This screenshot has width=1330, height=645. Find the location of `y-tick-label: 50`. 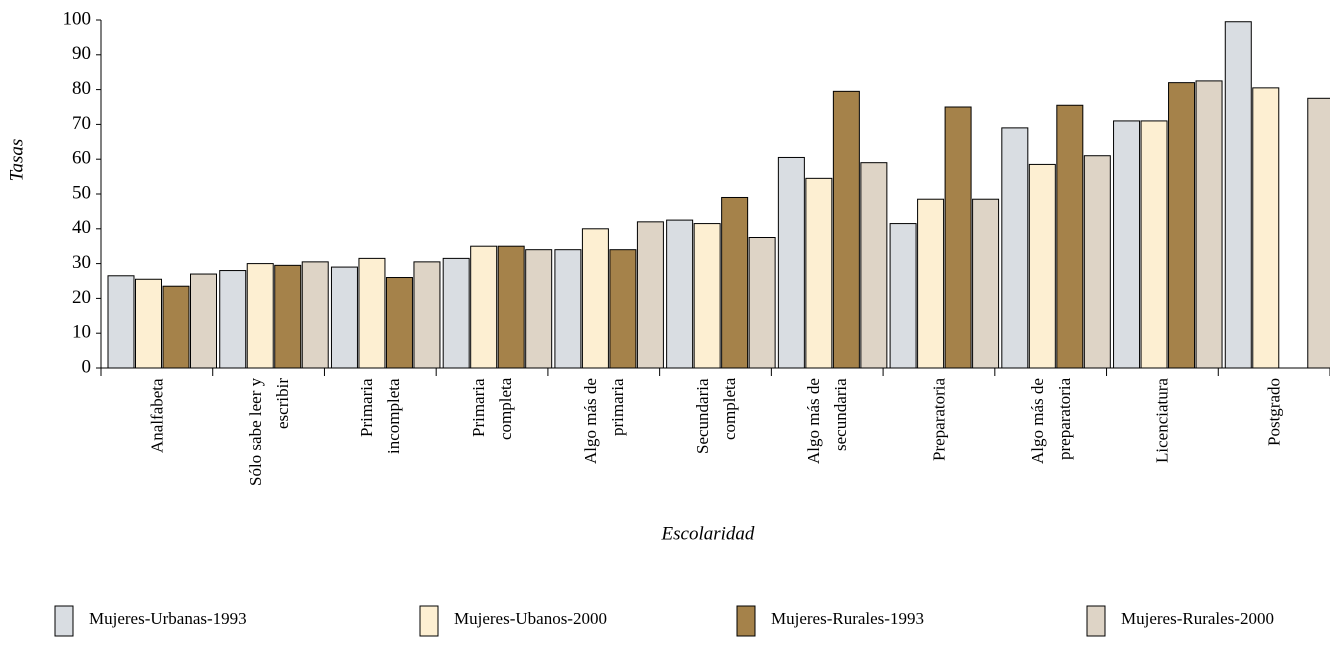

y-tick-label: 50 is located at coordinates (81, 192).